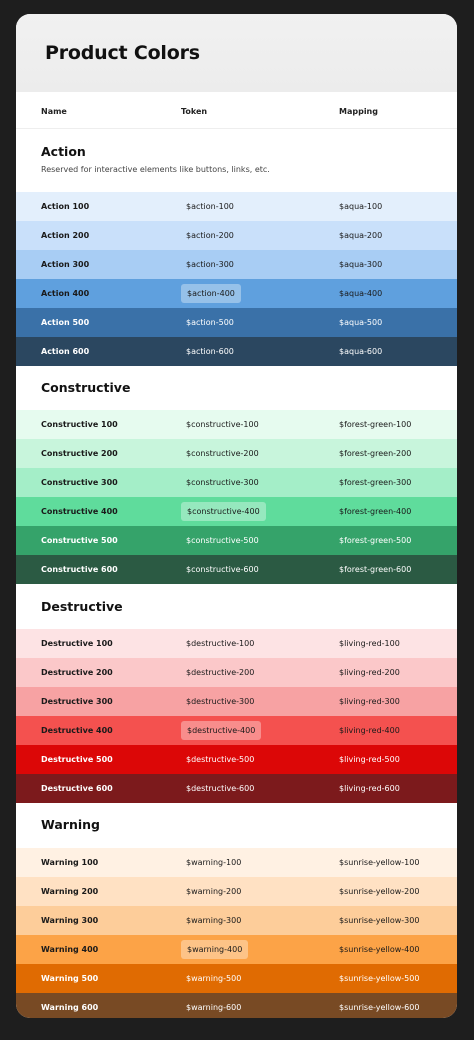  Describe the element at coordinates (236, 206) in the screenshot. I see `color-row: Action 100 $action-100 $aqua-100` at that location.